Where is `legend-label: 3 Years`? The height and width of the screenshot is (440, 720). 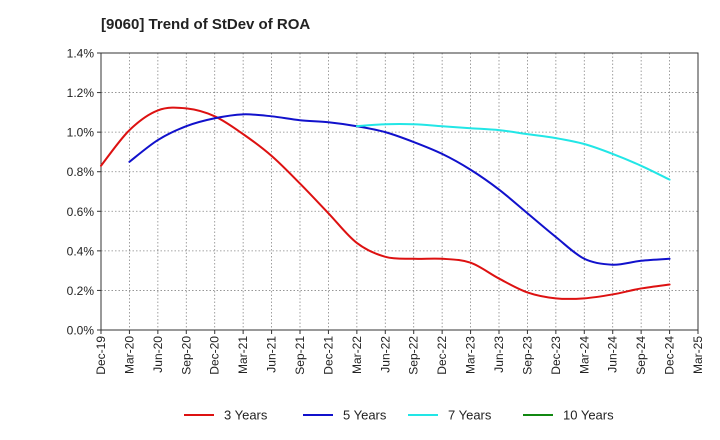
legend-label: 3 Years is located at coordinates (246, 415).